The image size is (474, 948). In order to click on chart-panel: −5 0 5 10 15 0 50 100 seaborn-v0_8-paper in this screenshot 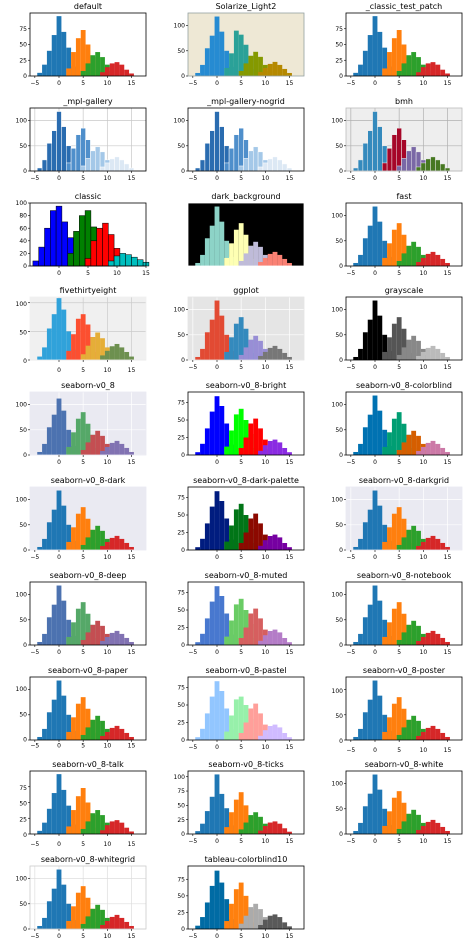, I will do `click(79, 711)`.